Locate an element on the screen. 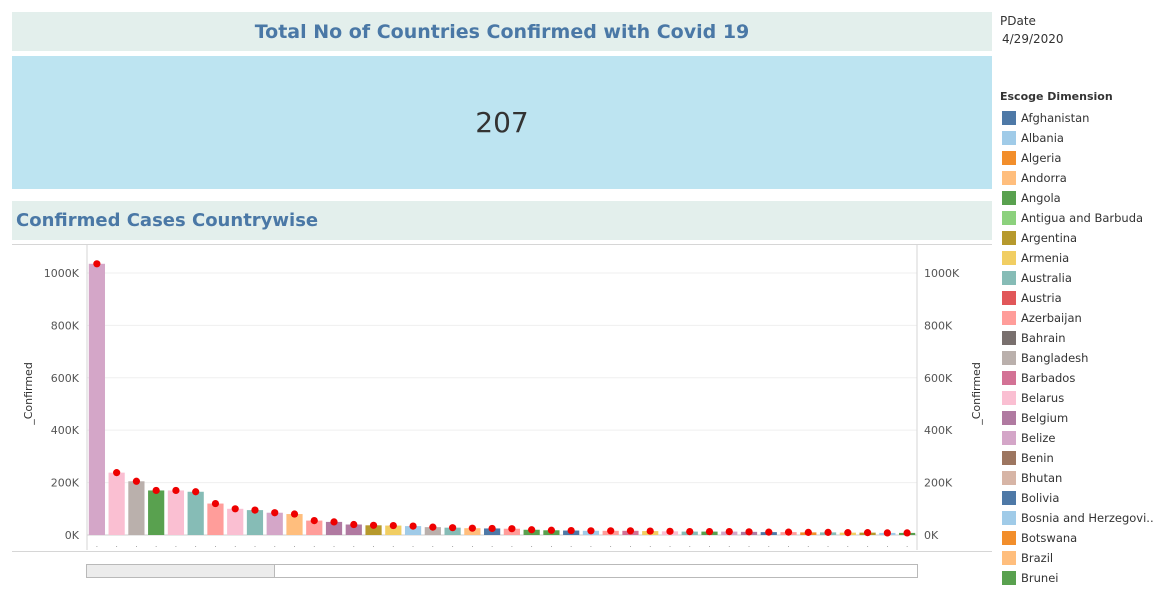  y-tick-label-left: 400K is located at coordinates (65, 430).